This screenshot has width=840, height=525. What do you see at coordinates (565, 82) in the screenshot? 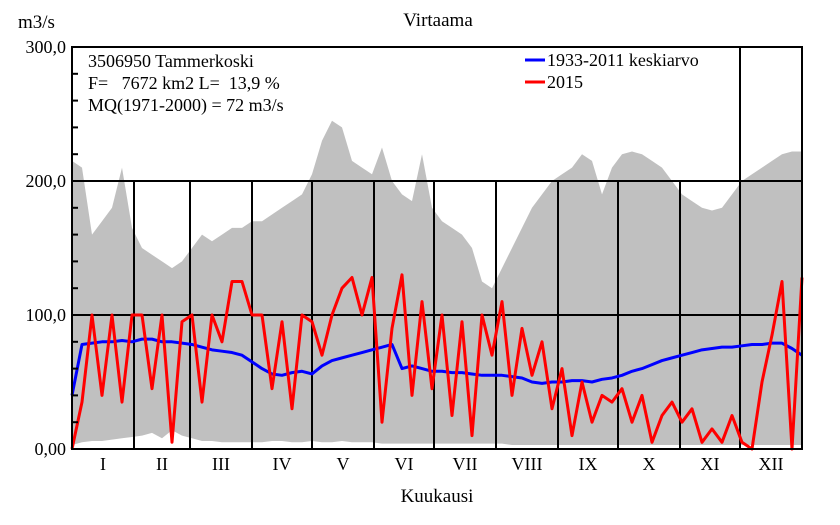
I see `legend-2015: 2015` at bounding box center [565, 82].